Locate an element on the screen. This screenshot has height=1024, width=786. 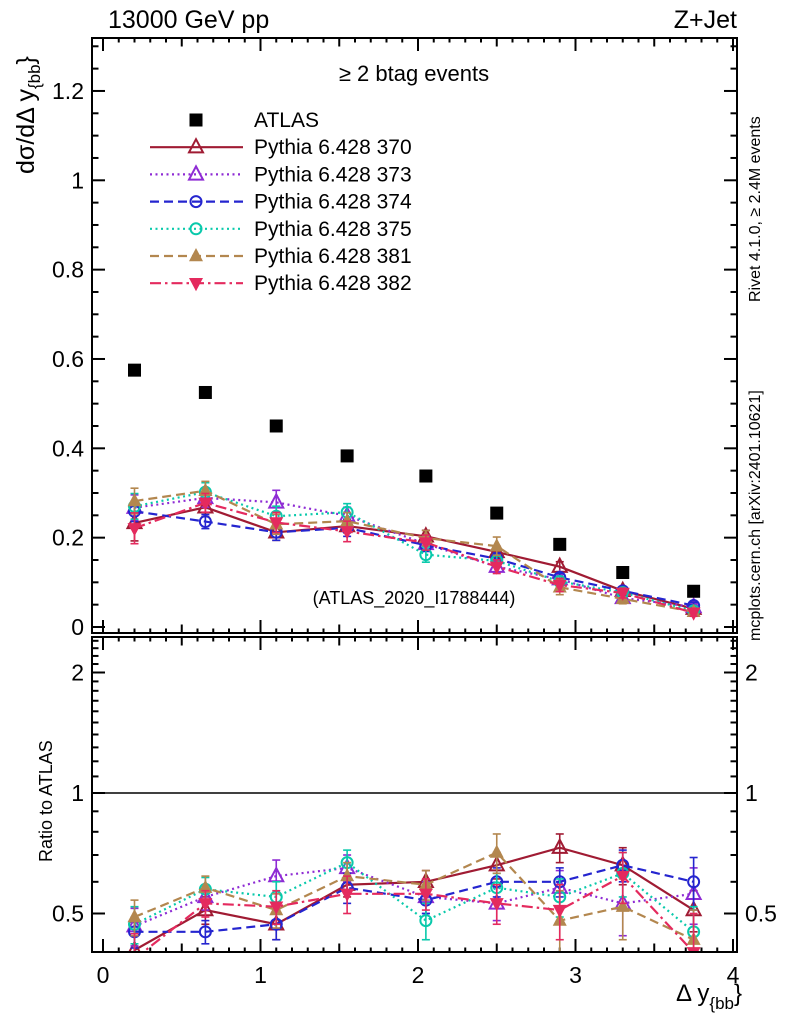
header-process: Z+Jet is located at coordinates (705, 20).